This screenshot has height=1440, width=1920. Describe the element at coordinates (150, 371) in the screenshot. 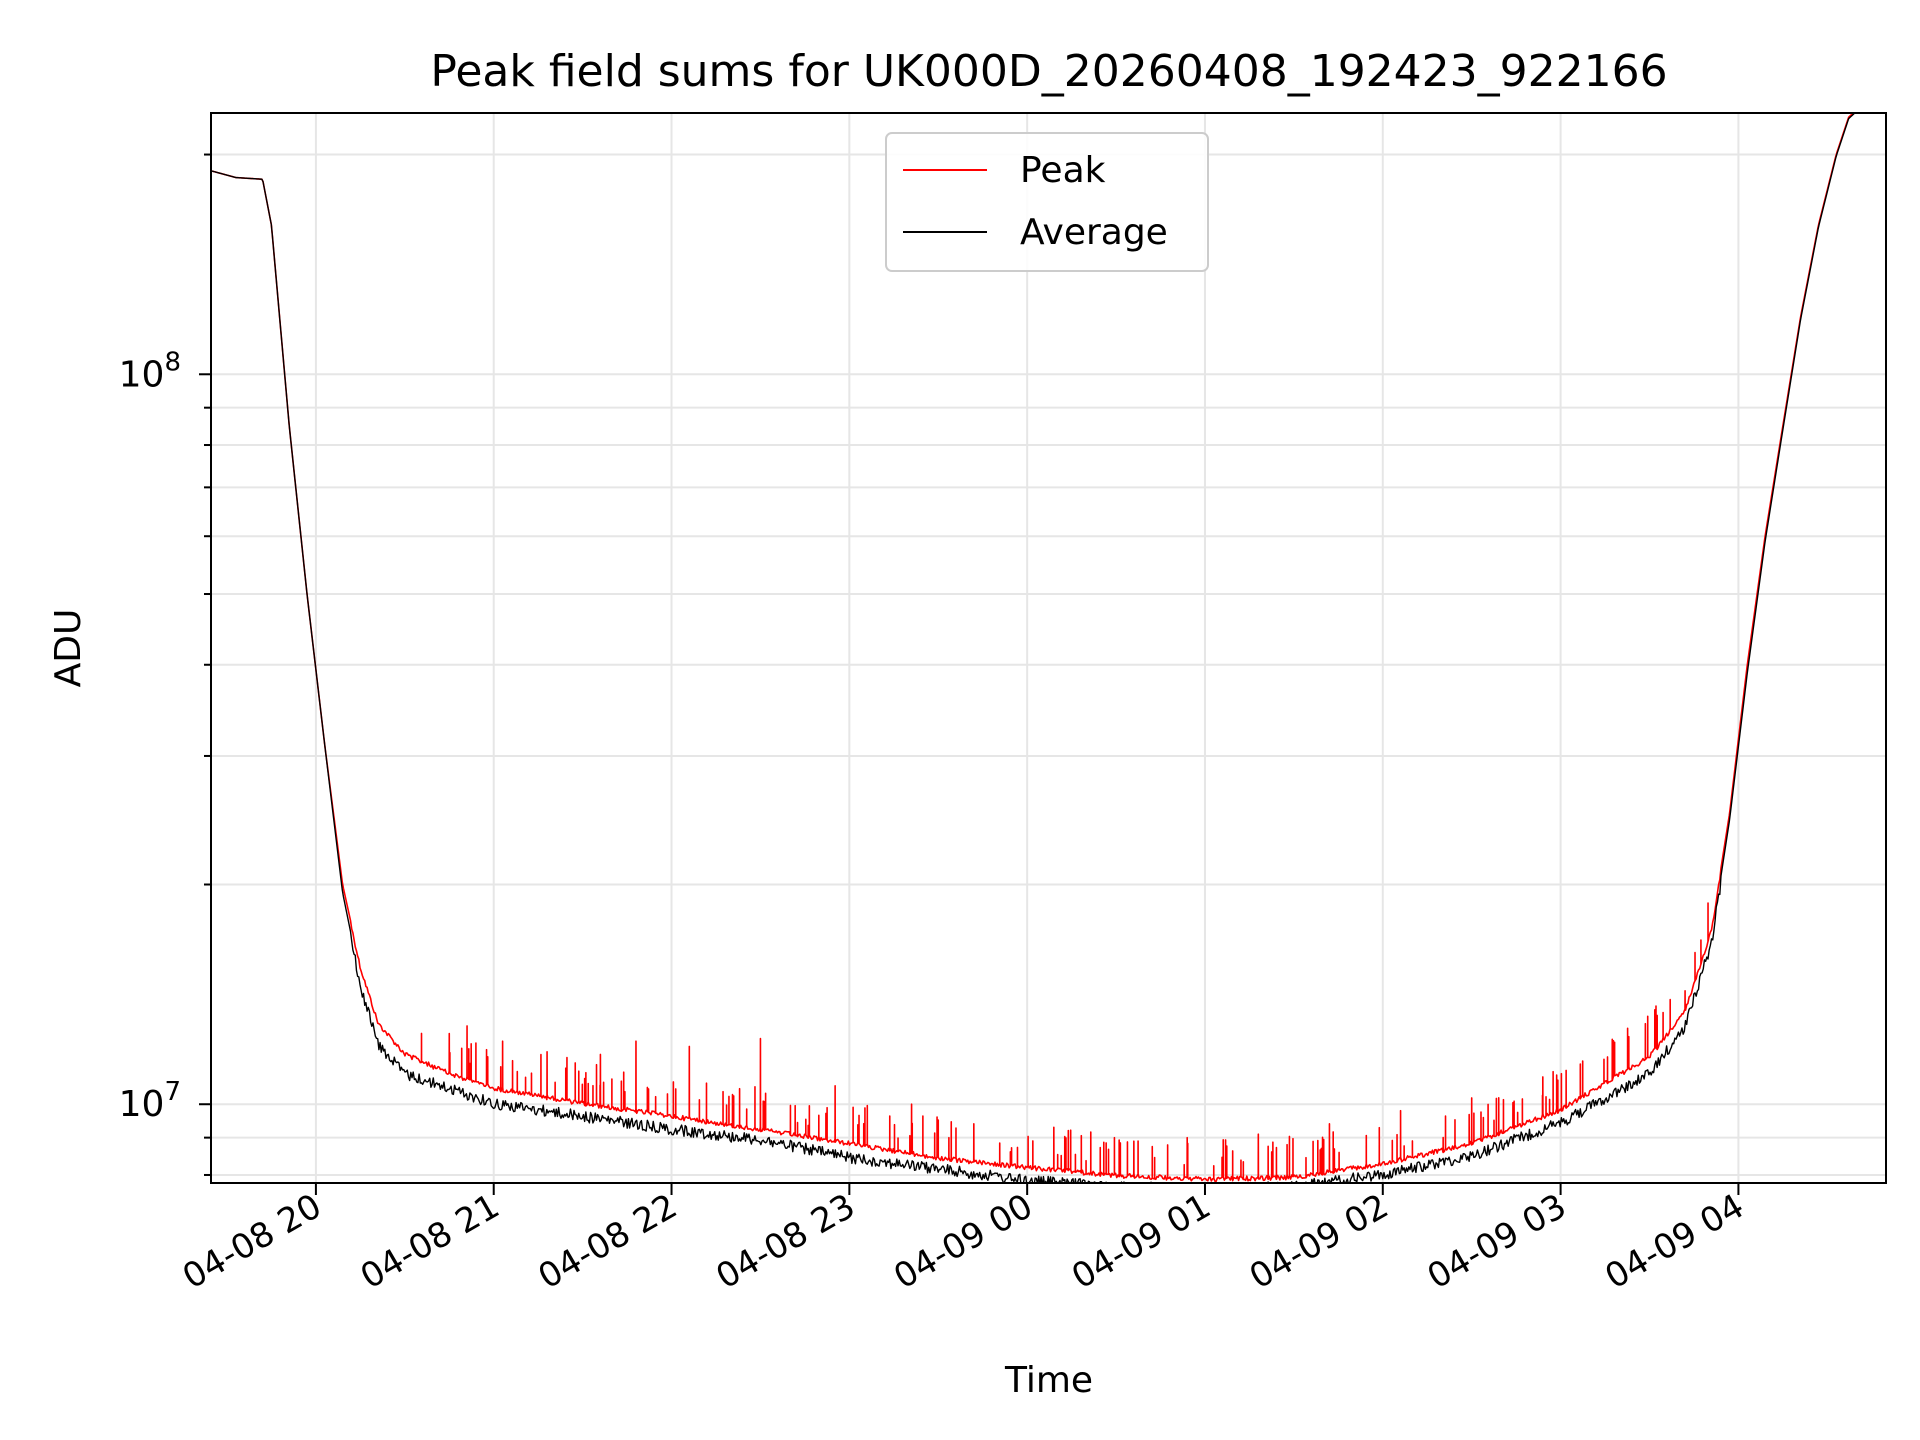

I see `y-tick-label: 10⁸` at that location.